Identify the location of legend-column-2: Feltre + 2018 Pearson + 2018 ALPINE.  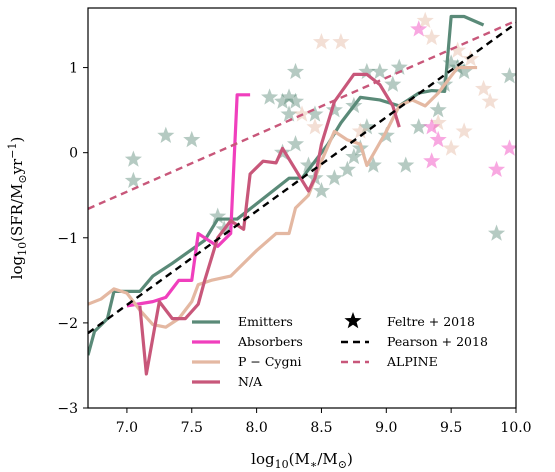
(414, 340).